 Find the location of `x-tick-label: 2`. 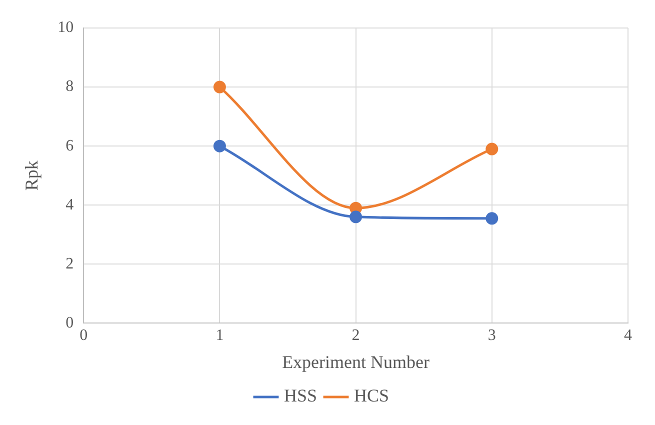

x-tick-label: 2 is located at coordinates (356, 335).